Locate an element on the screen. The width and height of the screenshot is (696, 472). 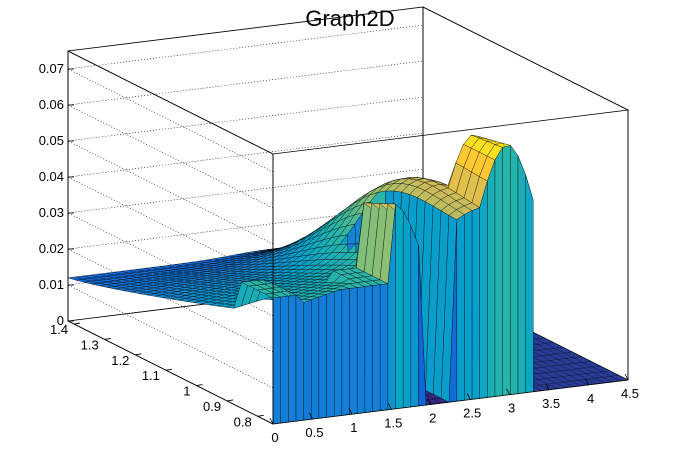
x-tick-label: 4 is located at coordinates (590, 398).